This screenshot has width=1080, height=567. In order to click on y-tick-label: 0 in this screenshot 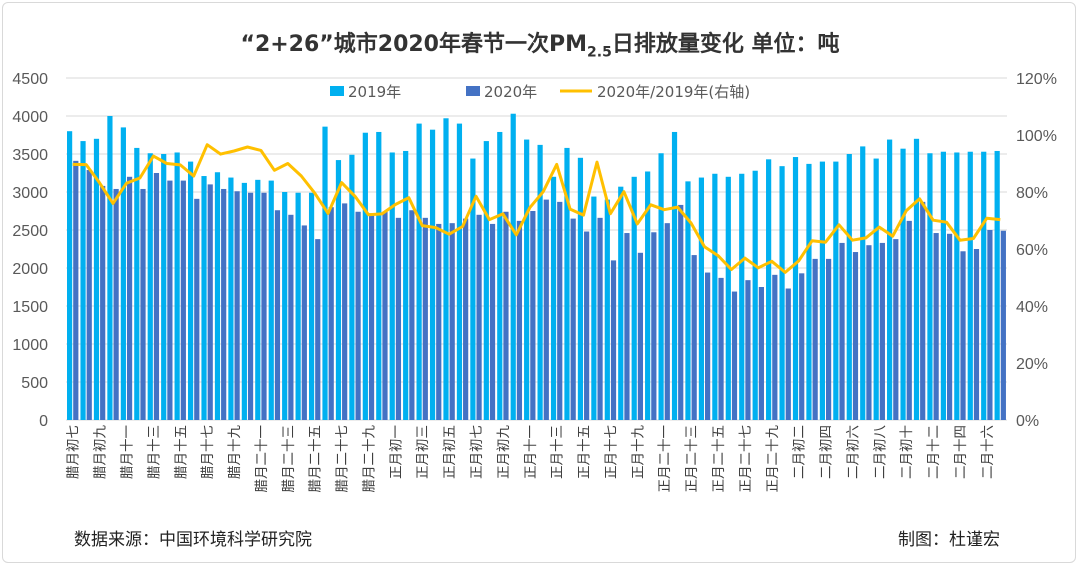, I will do `click(43, 421)`.